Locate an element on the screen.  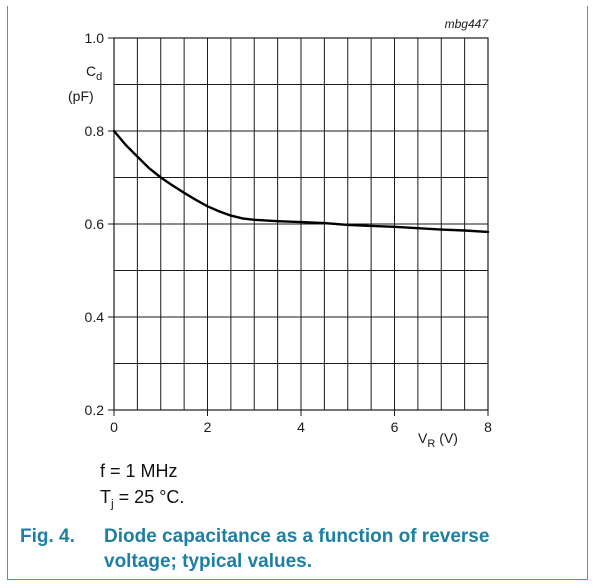
x-tick-label: 6 is located at coordinates (395, 427).